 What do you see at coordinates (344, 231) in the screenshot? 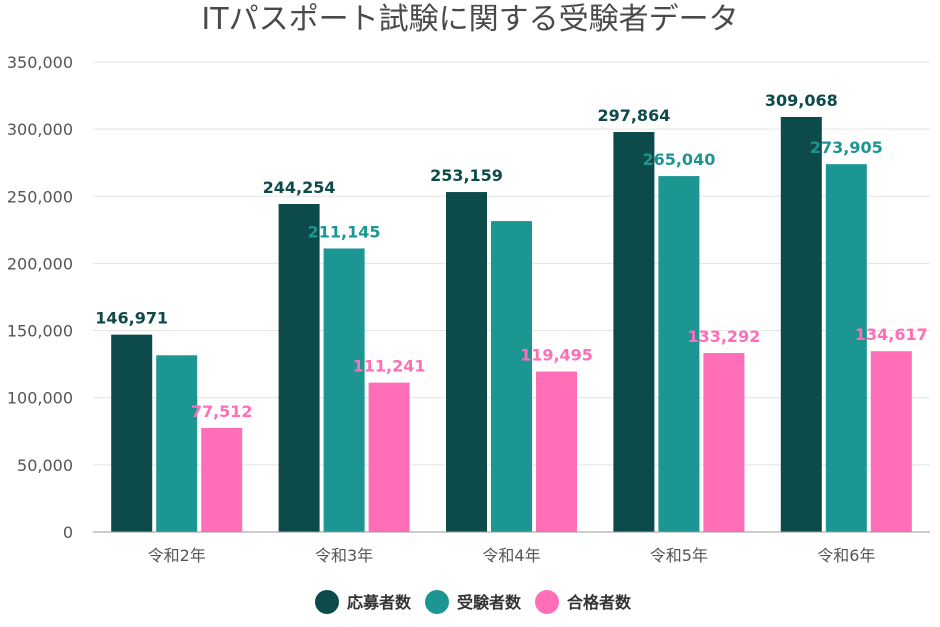
I see `data-label: 211,145` at bounding box center [344, 231].